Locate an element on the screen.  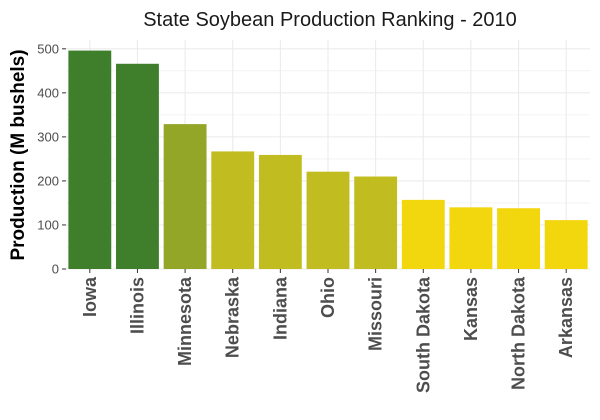
y-tick-label: 300 is located at coordinates (48, 136).